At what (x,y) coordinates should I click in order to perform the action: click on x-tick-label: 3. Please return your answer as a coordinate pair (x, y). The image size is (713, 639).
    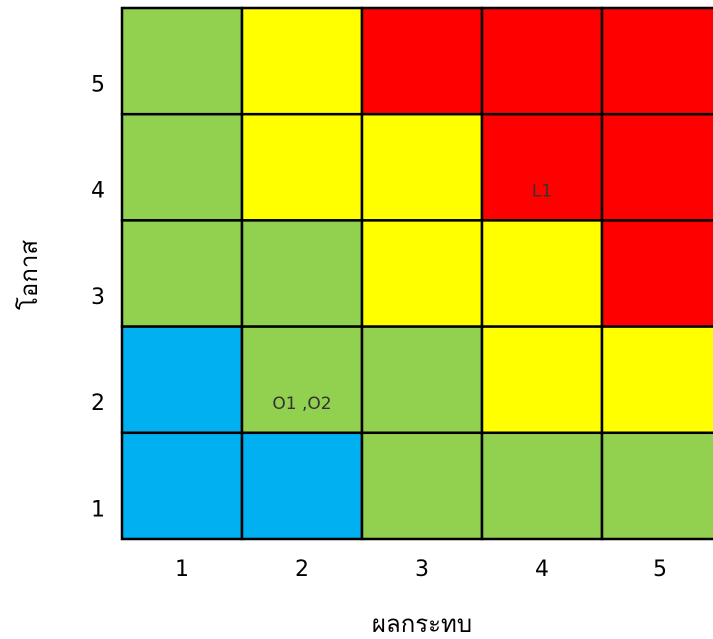
    Looking at the image, I should click on (422, 569).